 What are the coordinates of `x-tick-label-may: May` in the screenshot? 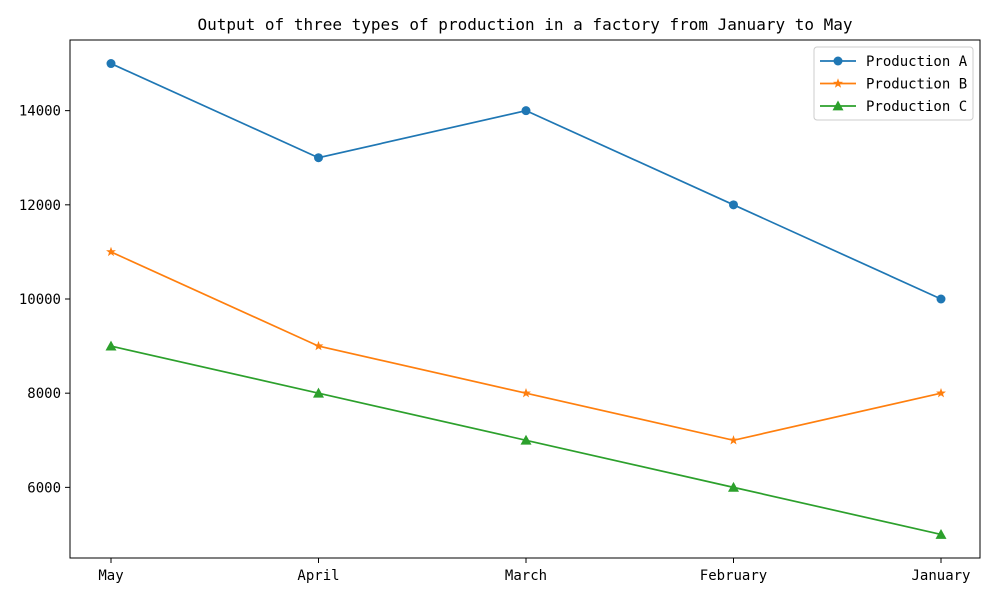 It's located at (110, 576).